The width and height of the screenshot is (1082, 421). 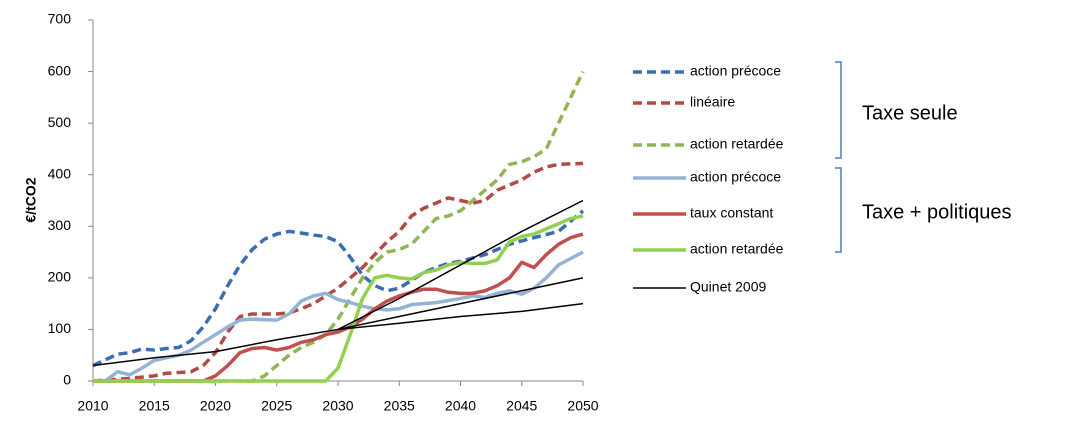 I want to click on y-tick-label: 200, so click(x=60, y=277).